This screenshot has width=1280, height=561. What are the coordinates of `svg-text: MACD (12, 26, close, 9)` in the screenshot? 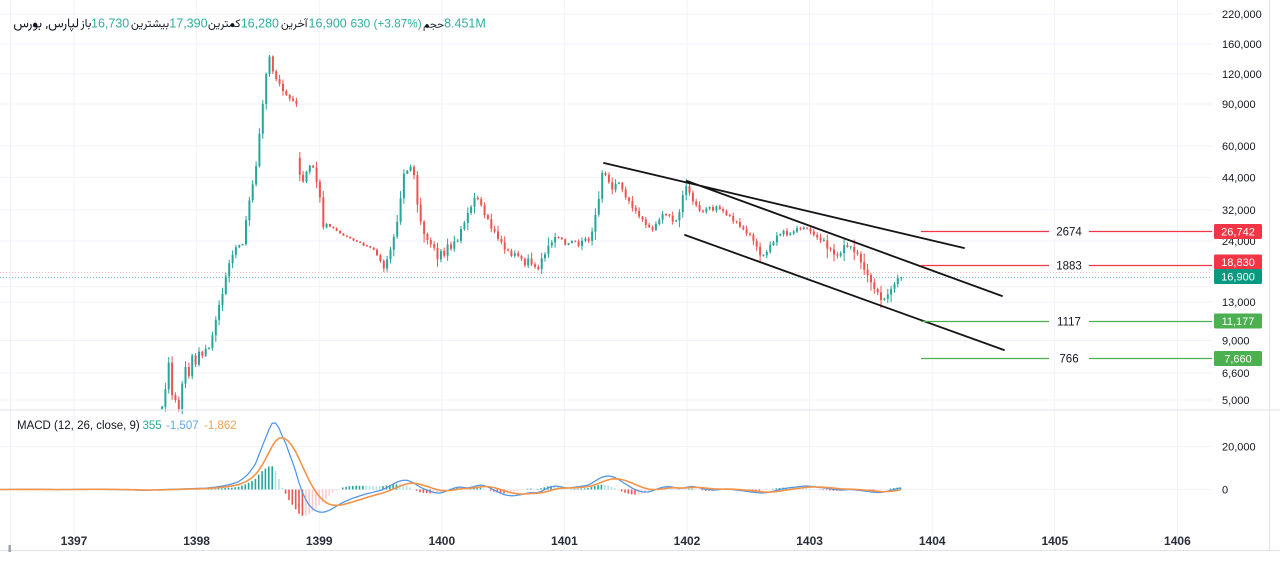 It's located at (78, 426).